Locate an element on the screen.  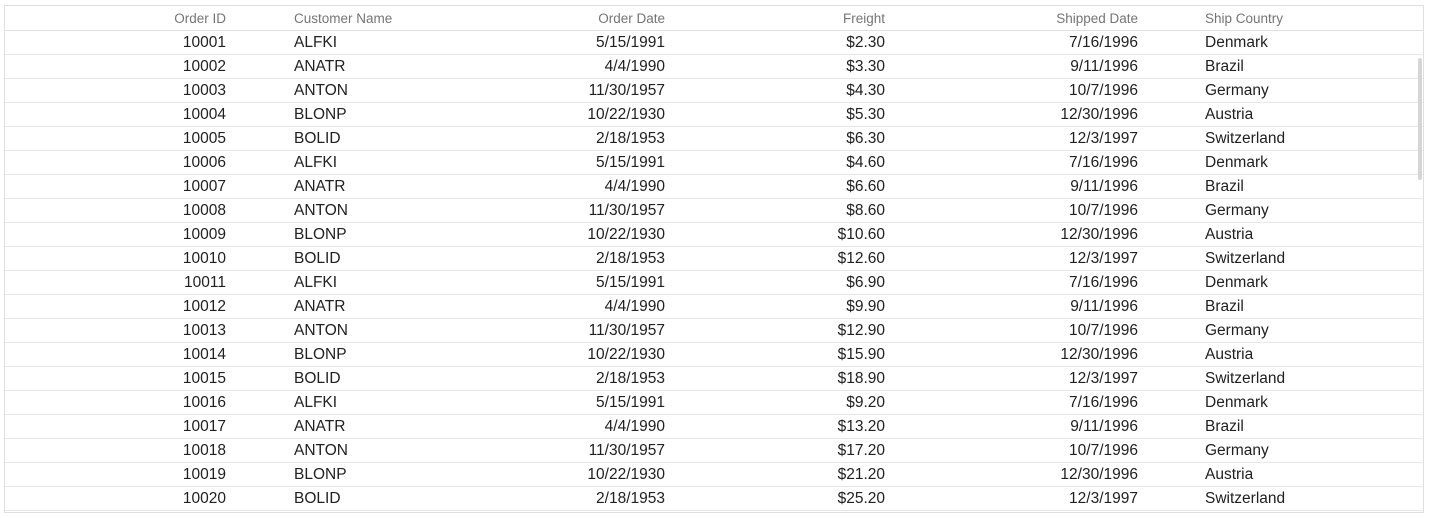
cell-order-id: 10015 is located at coordinates (204, 378).